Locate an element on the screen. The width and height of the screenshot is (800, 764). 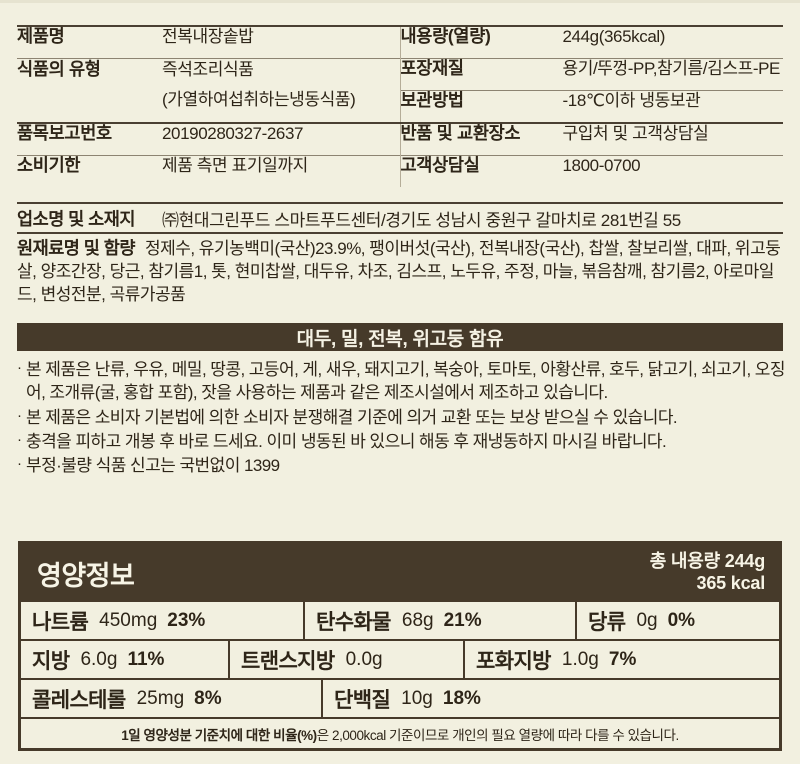
info-cell-right: 반품 및 교환장소 구입처 및 고객상담실 is located at coordinates (591, 139).